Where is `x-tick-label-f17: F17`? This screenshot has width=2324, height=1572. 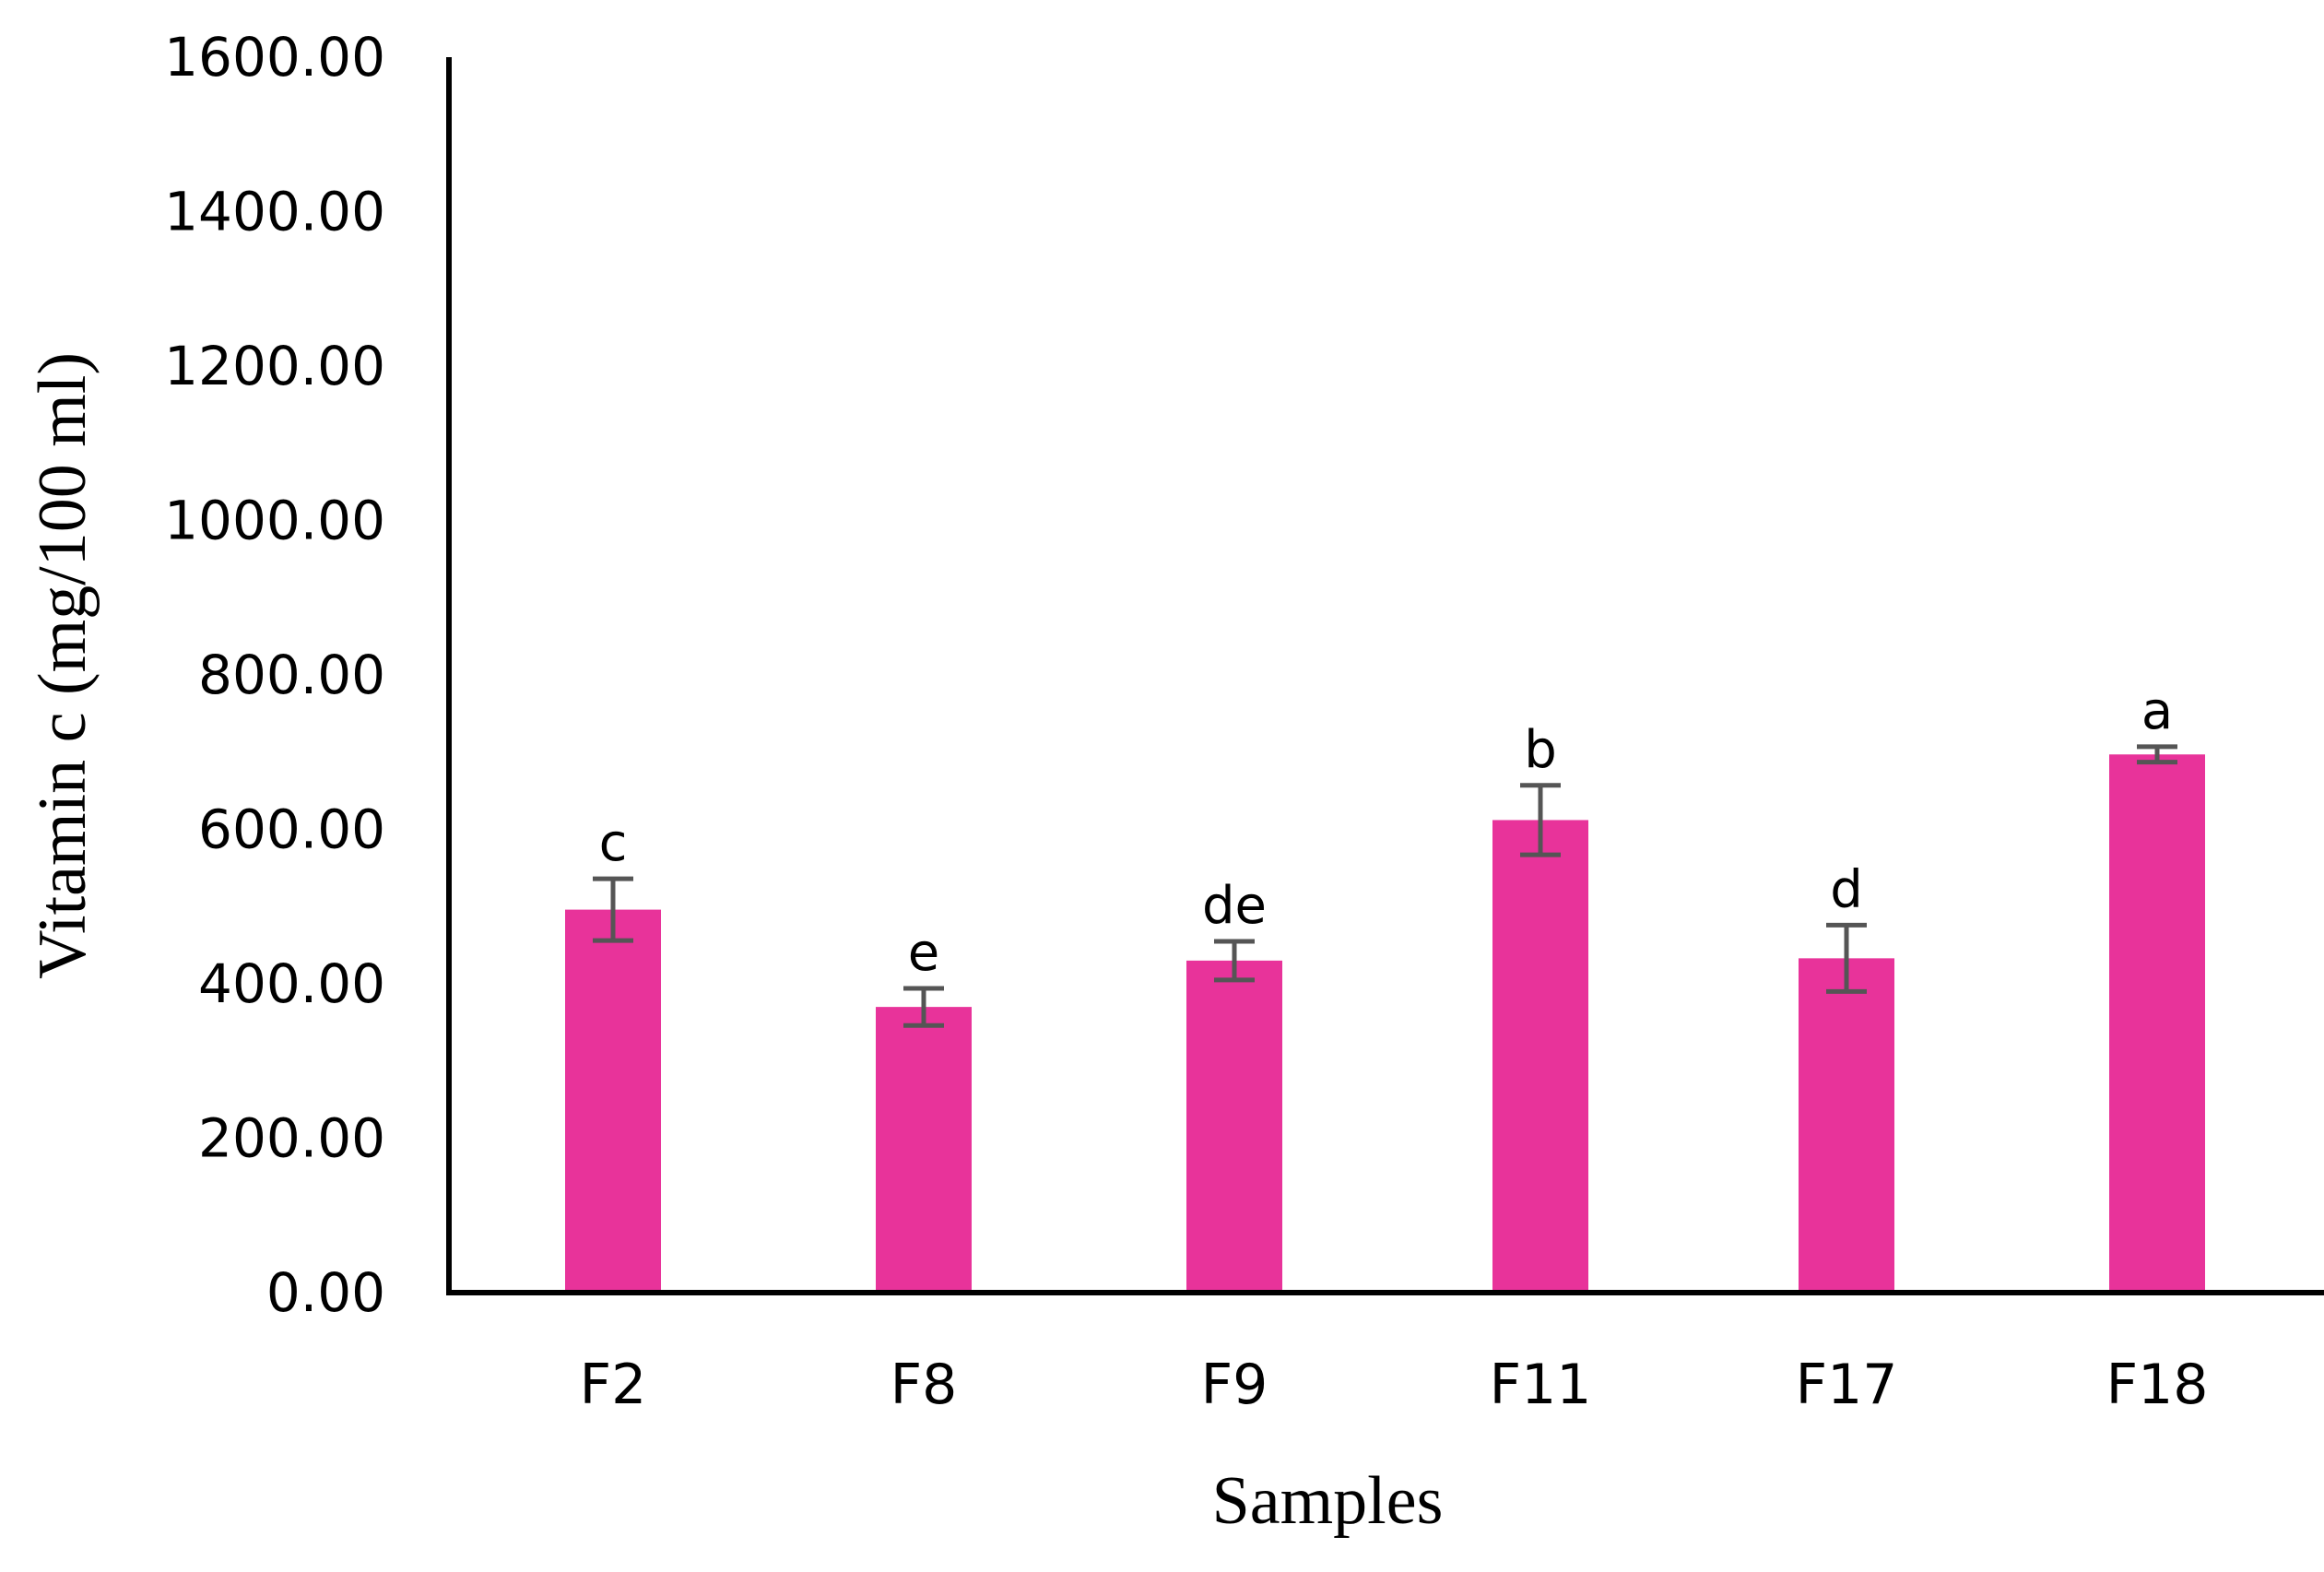
x-tick-label-f17: F17 is located at coordinates (1847, 1385).